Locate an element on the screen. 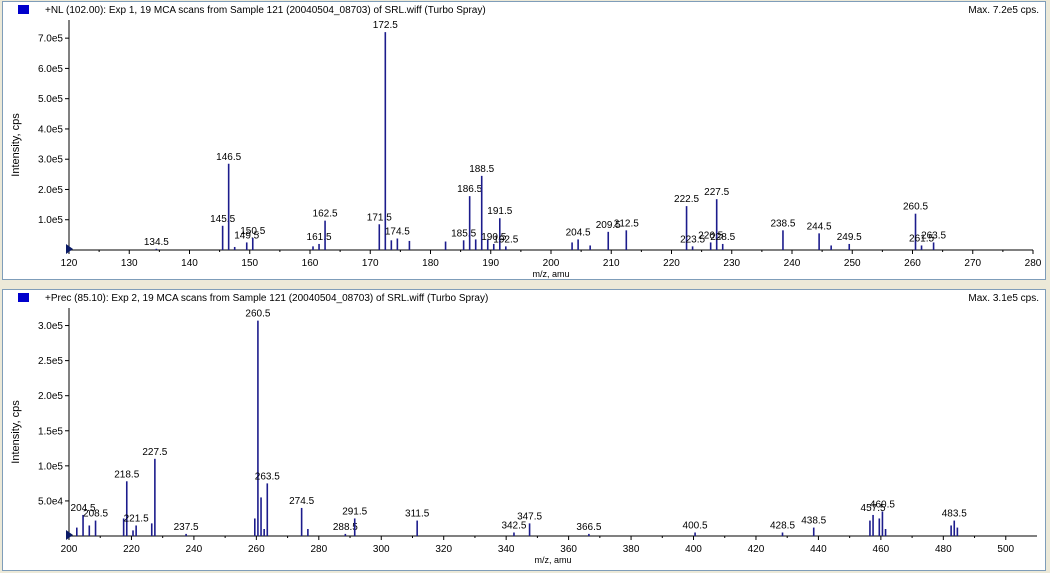 This screenshot has width=1050, height=573. chart1-x-axis-title: m/z, amu is located at coordinates (550, 274).